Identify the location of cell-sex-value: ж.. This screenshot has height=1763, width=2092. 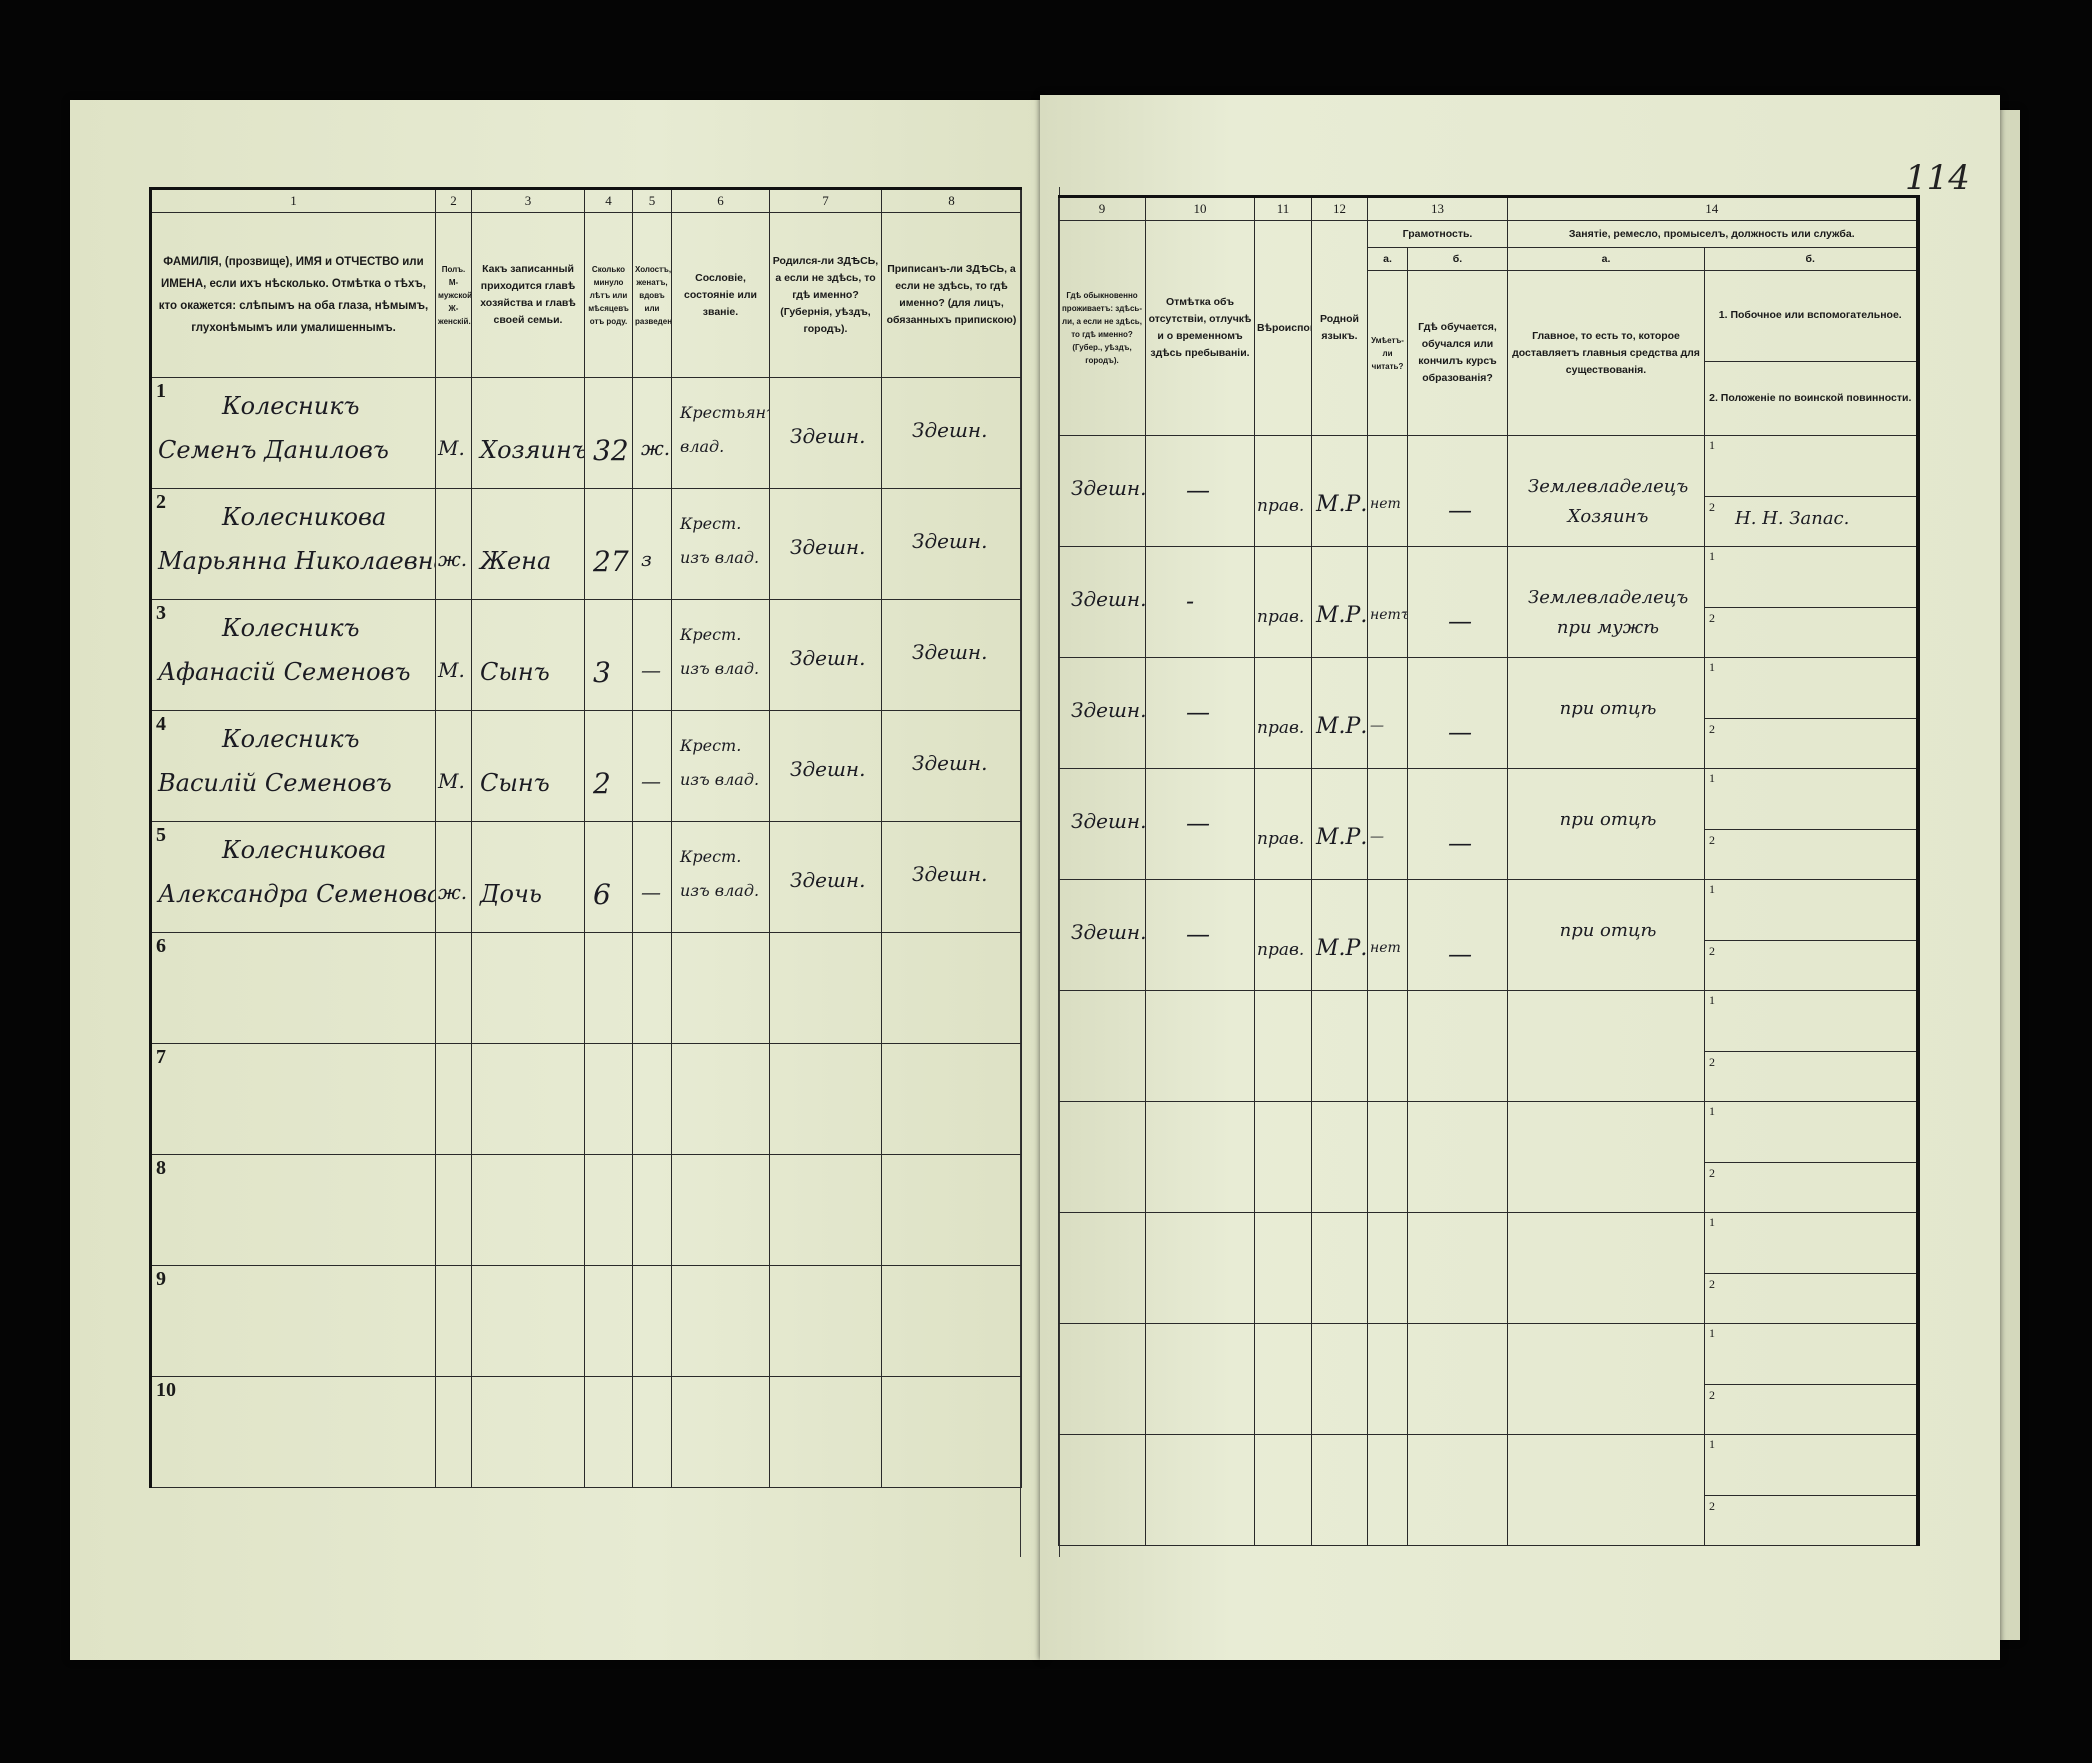
(453, 559).